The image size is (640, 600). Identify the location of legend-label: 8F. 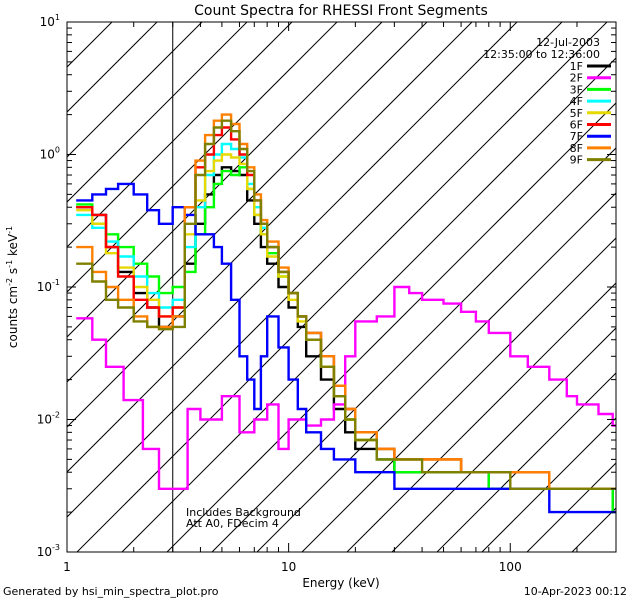
(576, 148).